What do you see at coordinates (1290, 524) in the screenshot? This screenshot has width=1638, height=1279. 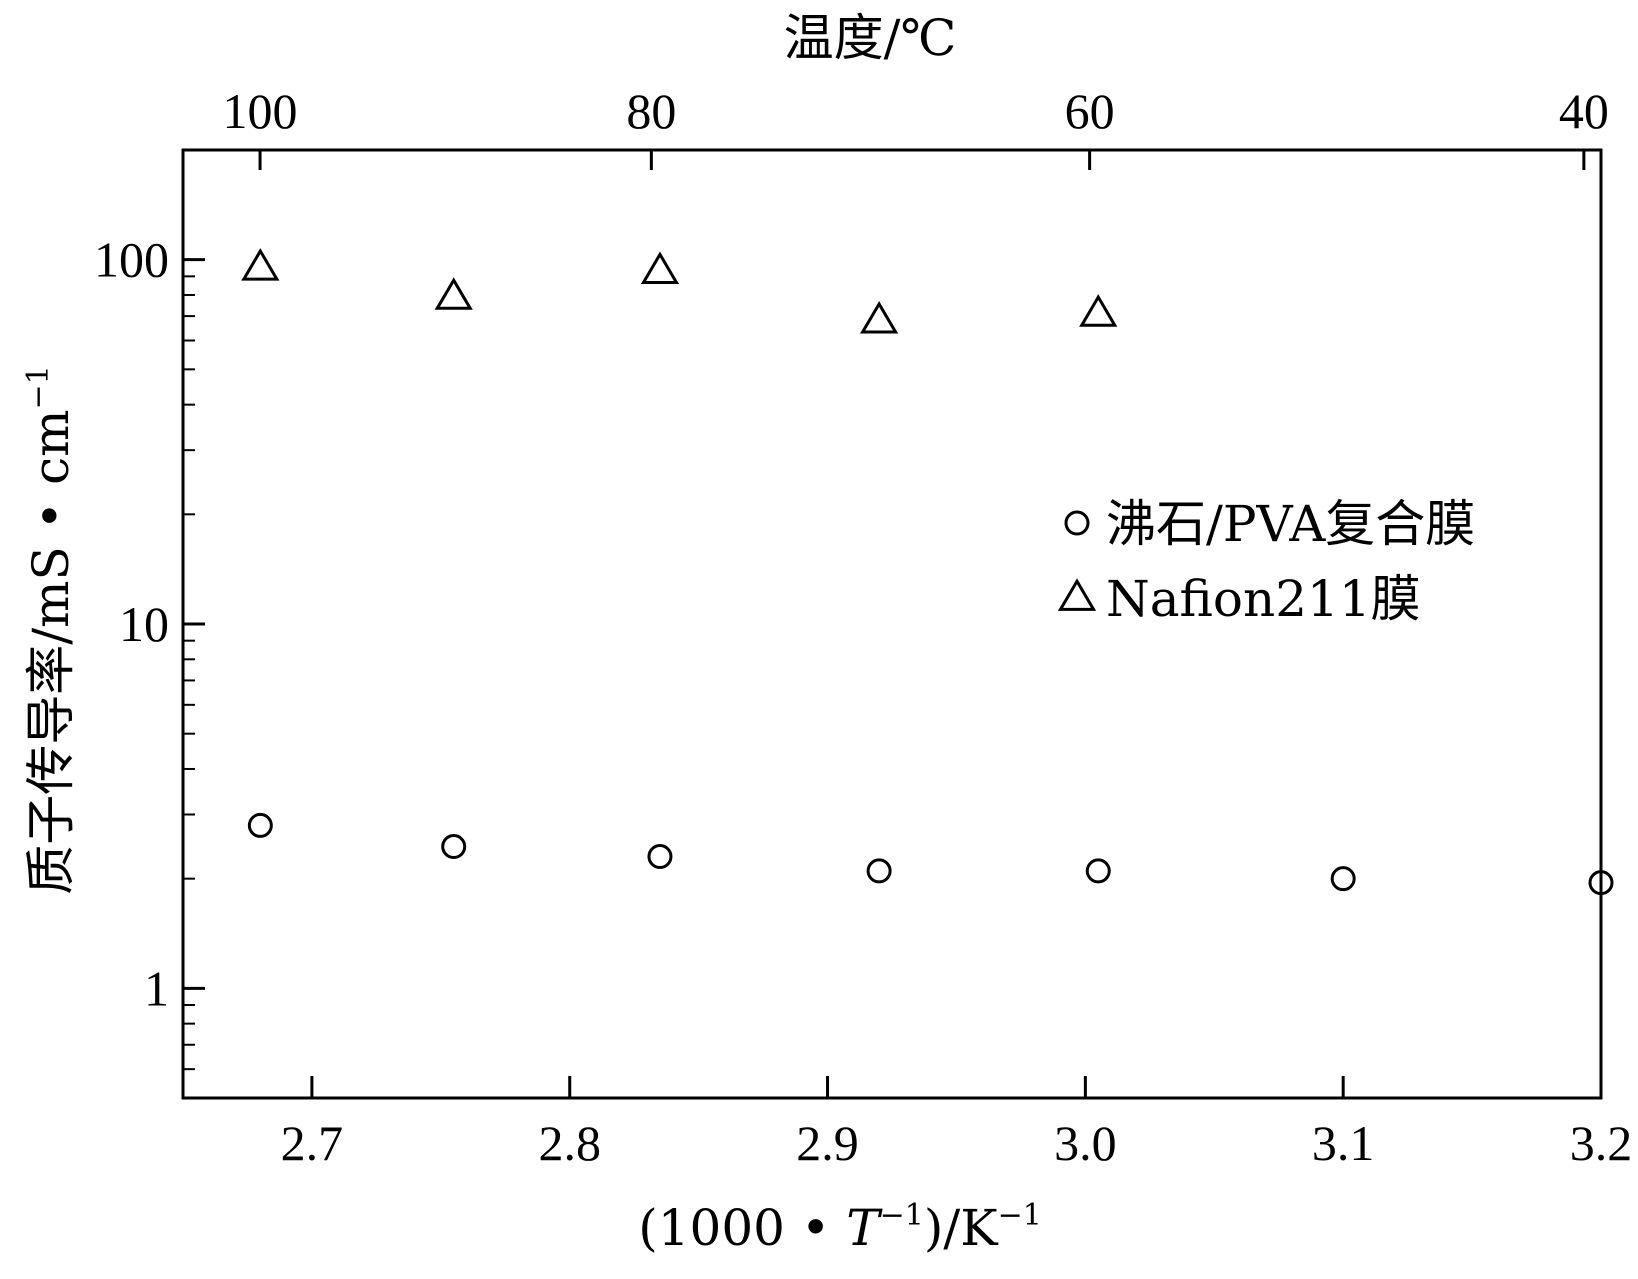 I see `legend-label-zeolite: 沸石/PVA复合膜` at bounding box center [1290, 524].